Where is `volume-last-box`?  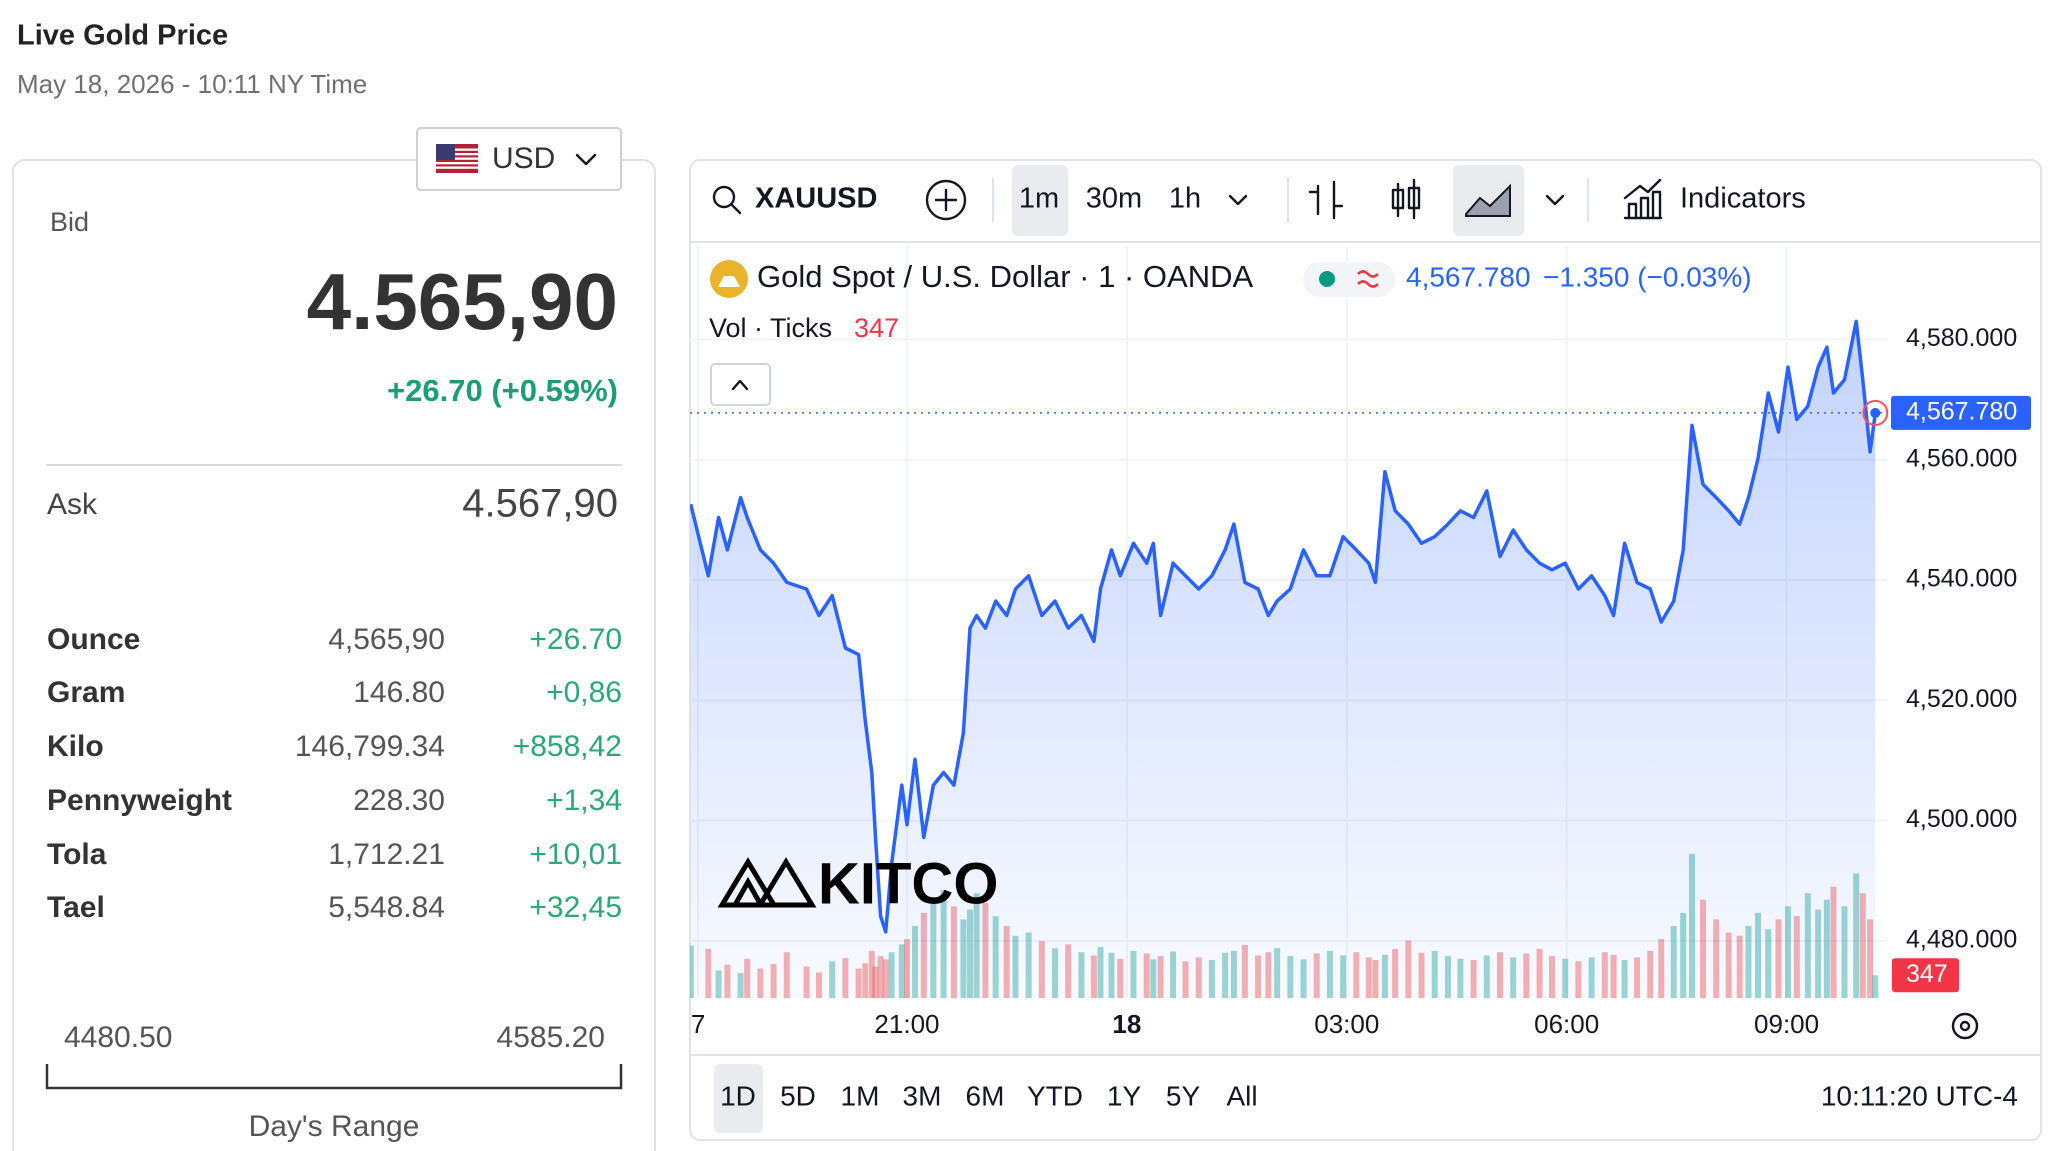
volume-last-box is located at coordinates (1925, 975).